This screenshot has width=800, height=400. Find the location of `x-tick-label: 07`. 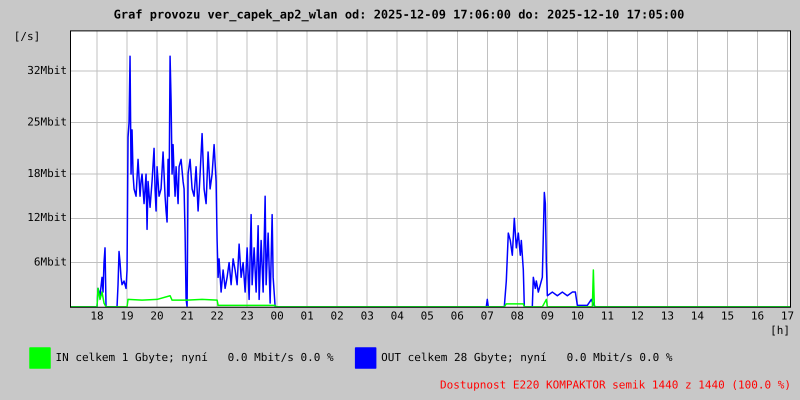

x-tick-label: 07 is located at coordinates (487, 315).